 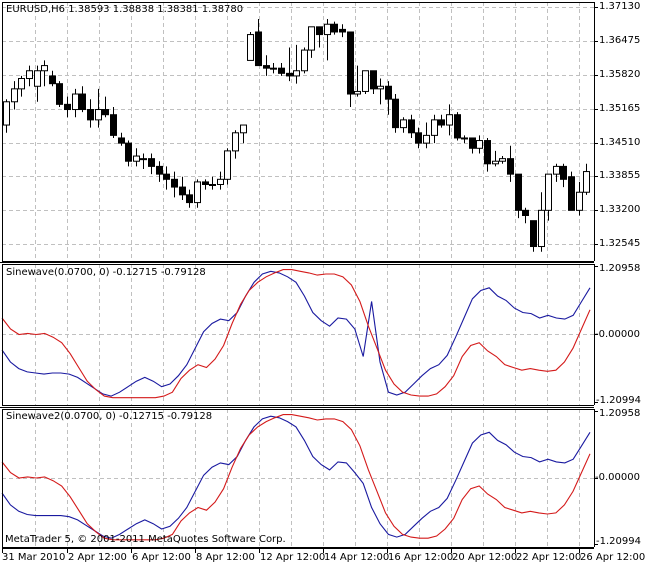 What do you see at coordinates (618, 541) in the screenshot?
I see `sinewave2-axis-bottom: -1.20994` at bounding box center [618, 541].